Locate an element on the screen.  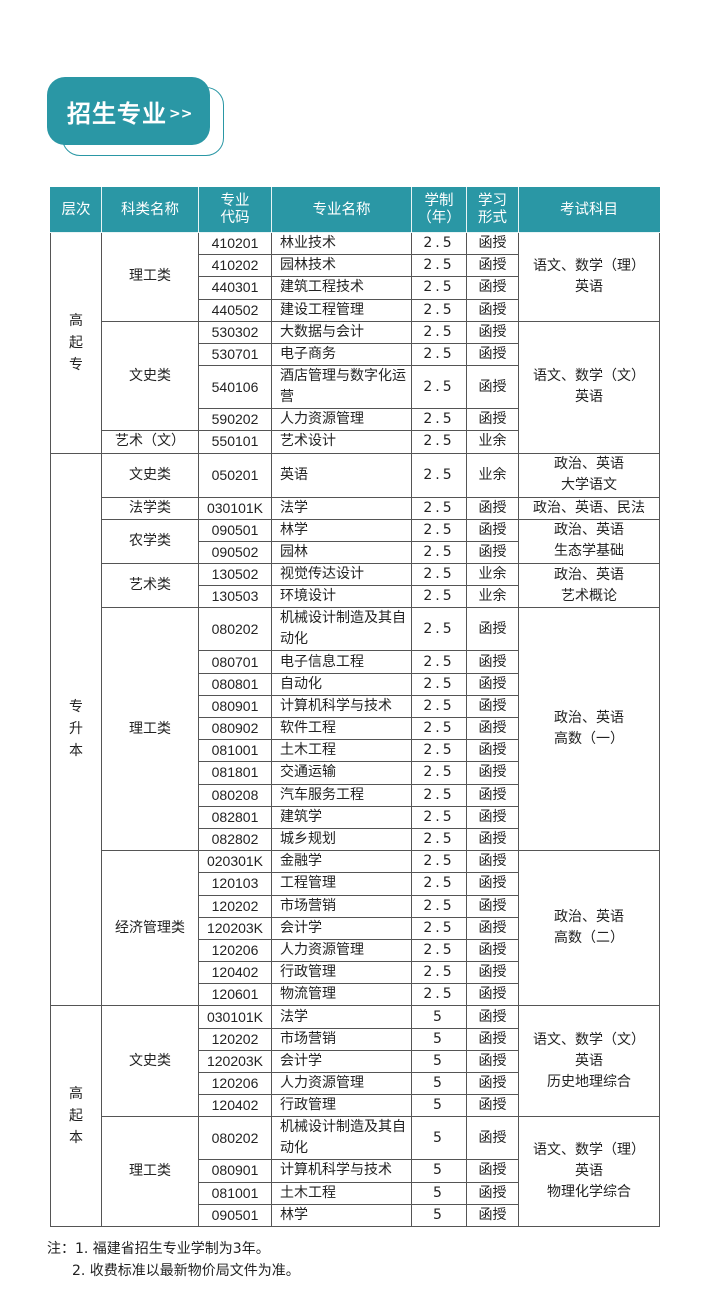
table-row: 130503 环境设计 2.5 业余 is located at coordinates (355, 597).